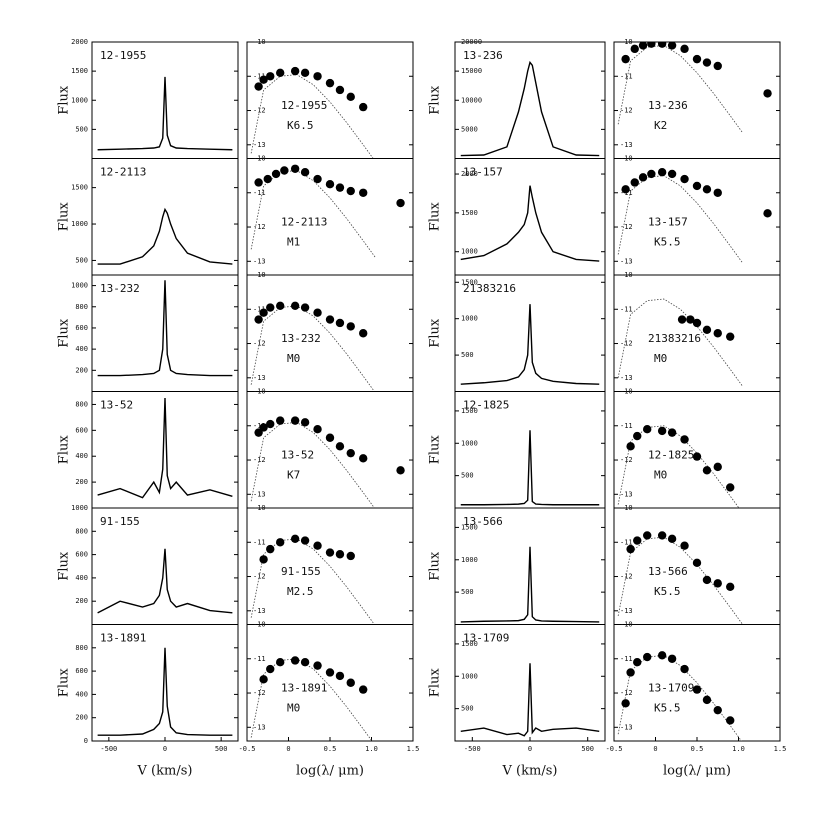 Image resolution: width=830 pixels, height=830 pixels. Describe the element at coordinates (148, 333) in the screenshot. I see `panel: 200 400 600 800 1000 Flux 13-232` at that location.